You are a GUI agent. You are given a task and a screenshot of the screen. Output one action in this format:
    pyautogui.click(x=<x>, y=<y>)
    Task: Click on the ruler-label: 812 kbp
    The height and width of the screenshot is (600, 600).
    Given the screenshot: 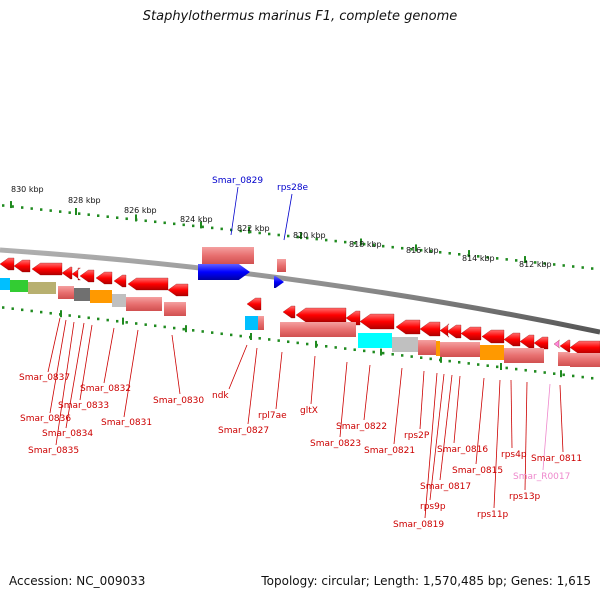 What is the action you would take?
    pyautogui.click(x=535, y=264)
    